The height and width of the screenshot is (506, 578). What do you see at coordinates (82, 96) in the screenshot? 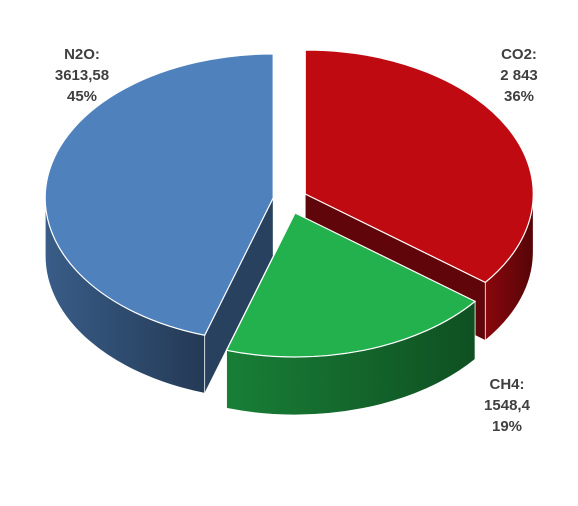
I see `label-n2o-percent: 45%` at bounding box center [82, 96].